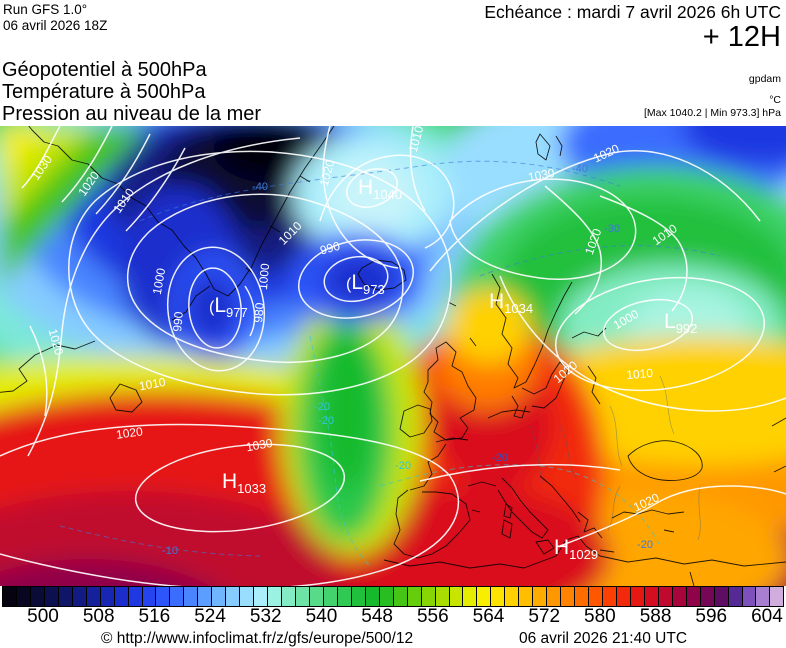 This screenshot has height=648, width=786. What do you see at coordinates (321, 616) in the screenshot?
I see `colorbar-tick: 540` at bounding box center [321, 616].